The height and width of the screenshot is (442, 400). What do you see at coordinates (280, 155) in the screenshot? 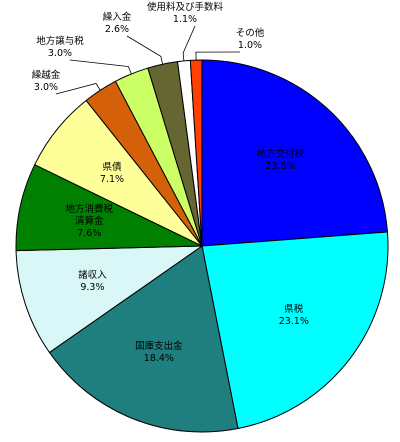
I see `category-label: 地方交付税` at bounding box center [280, 155].